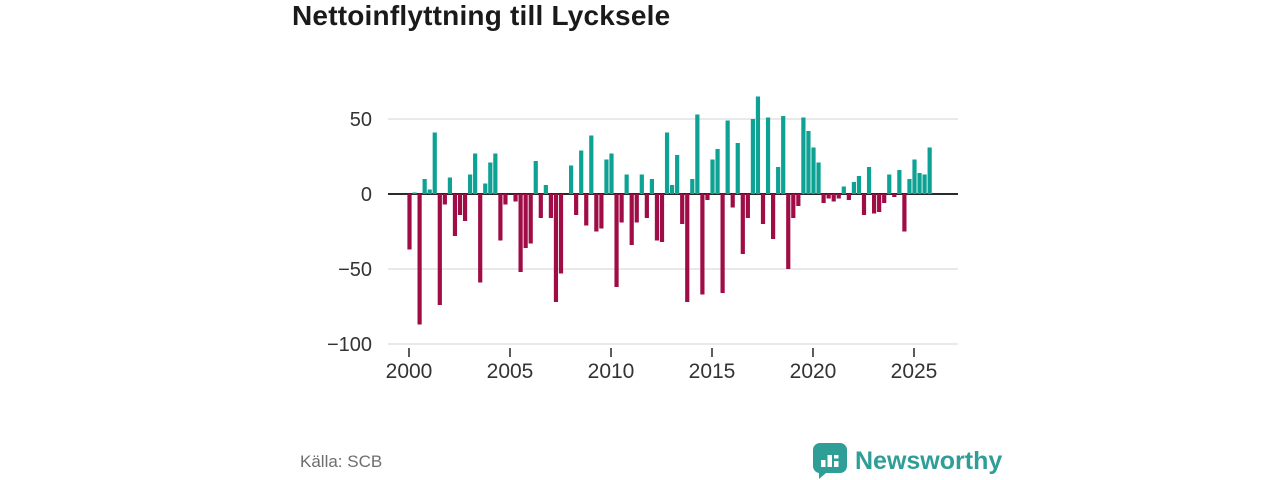 The height and width of the screenshot is (480, 1280). What do you see at coordinates (361, 120) in the screenshot?
I see `y-axis-tick-label: 50` at bounding box center [361, 120].